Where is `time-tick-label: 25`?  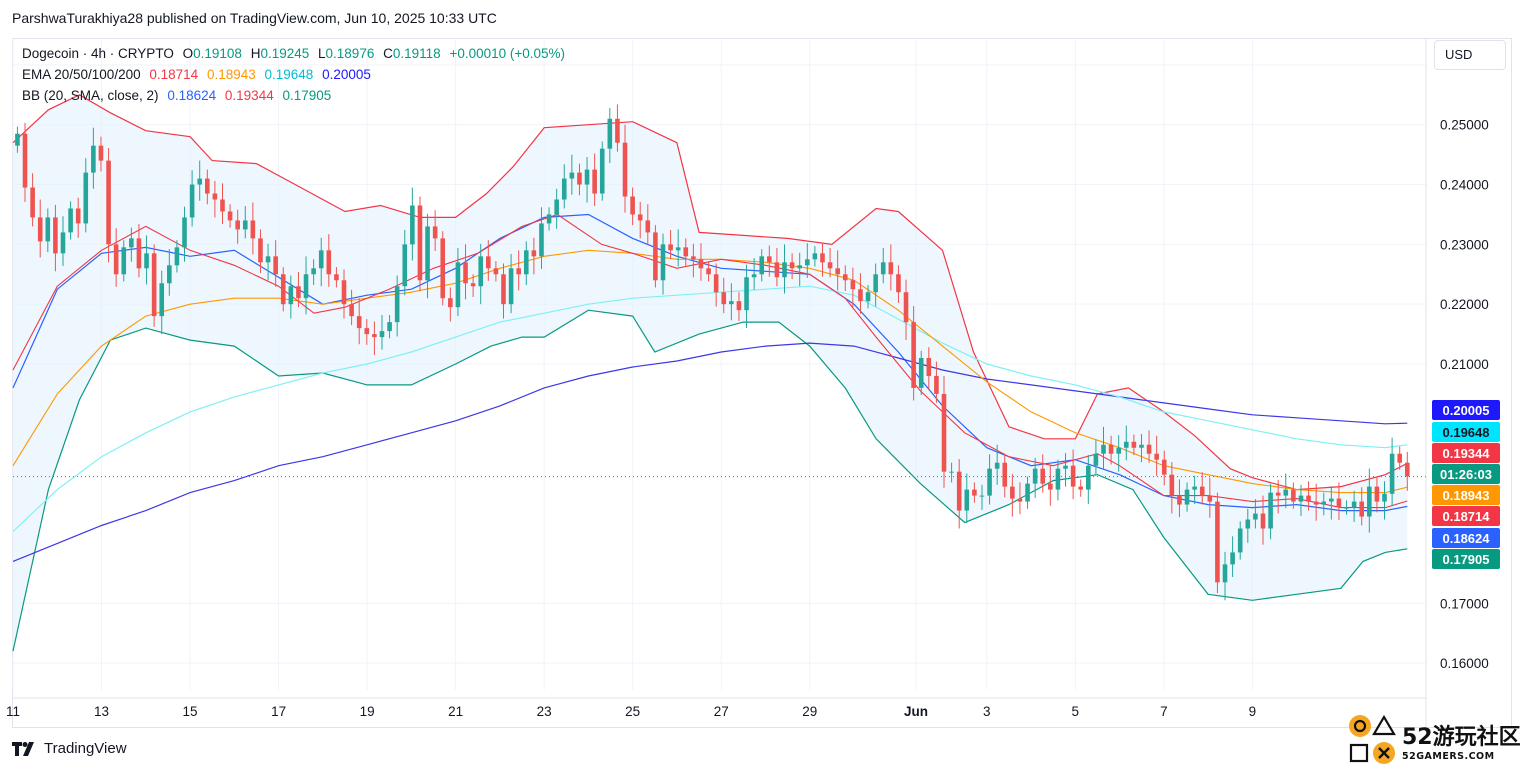 time-tick-label: 25 is located at coordinates (632, 711).